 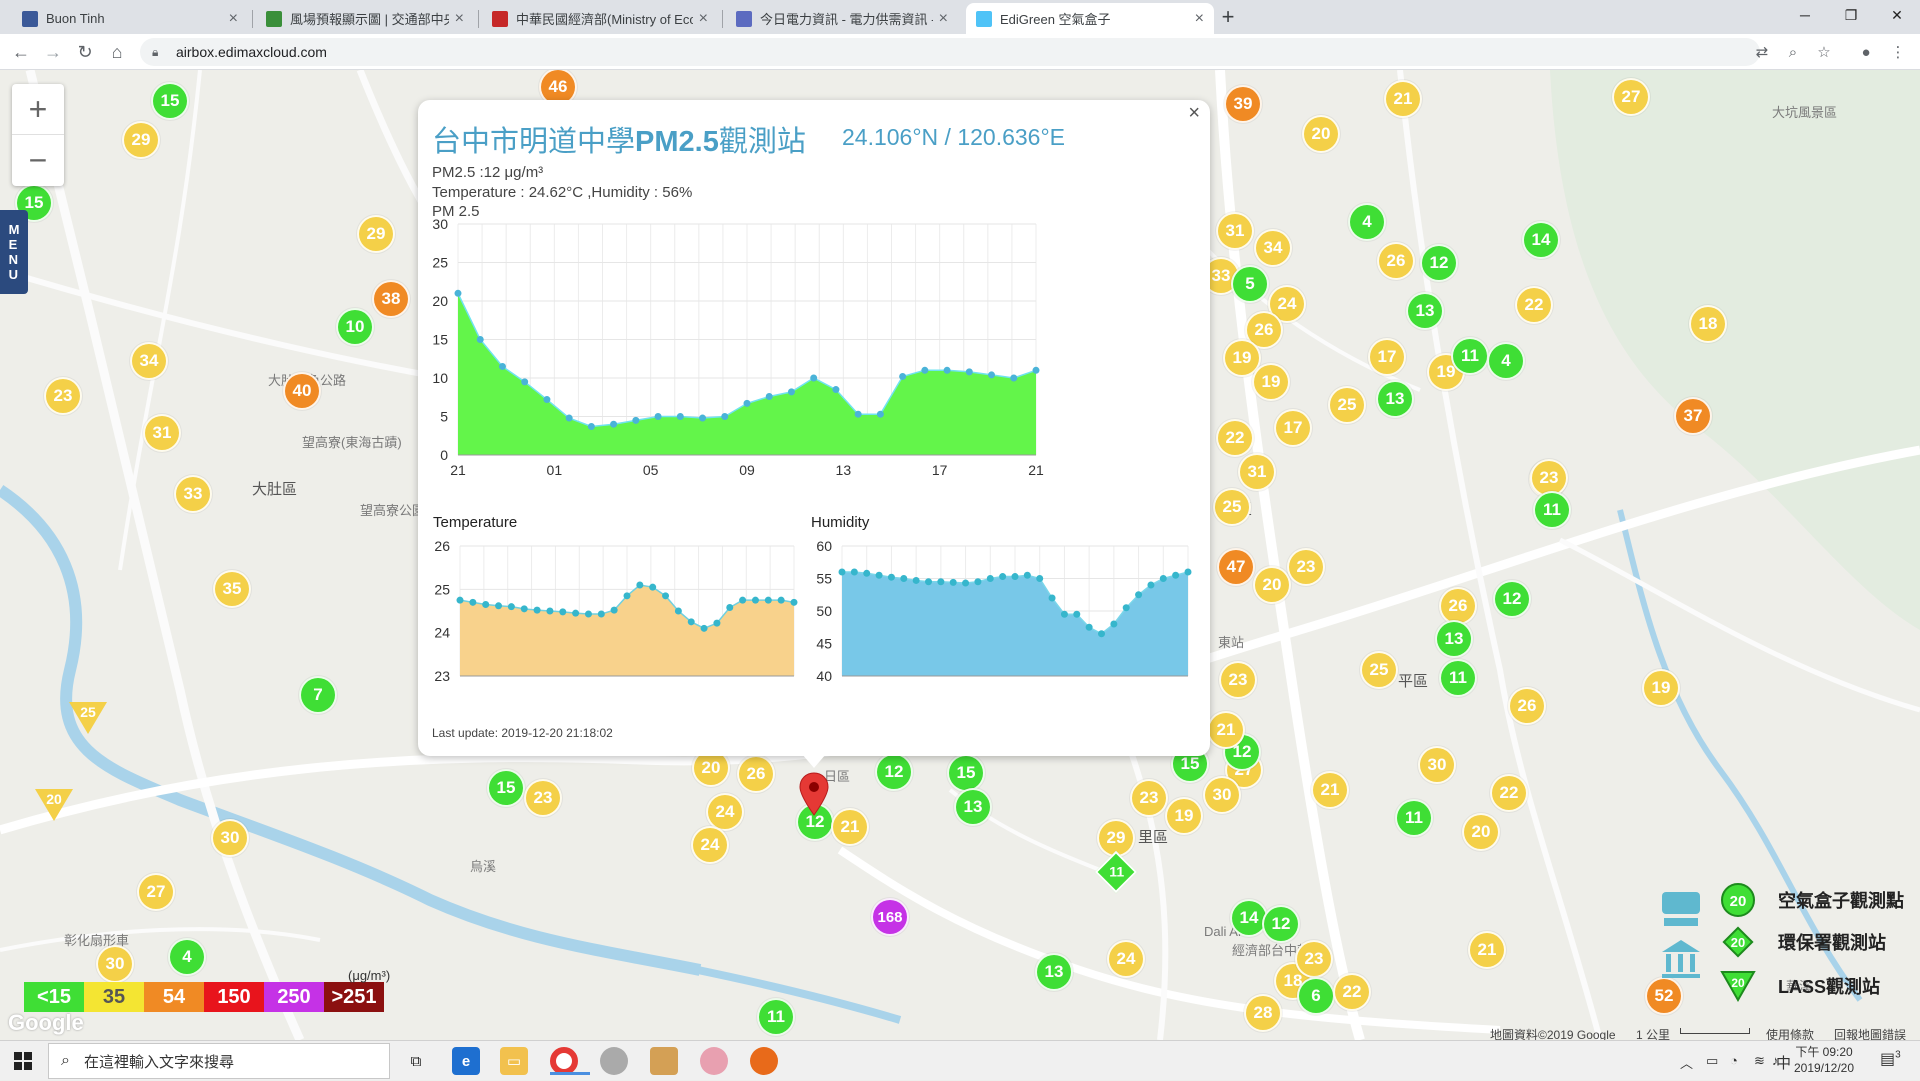 I want to click on browser-tab: 今日電力資訊 - 電力供需資訊 - 台 ×, so click(x=842, y=18).